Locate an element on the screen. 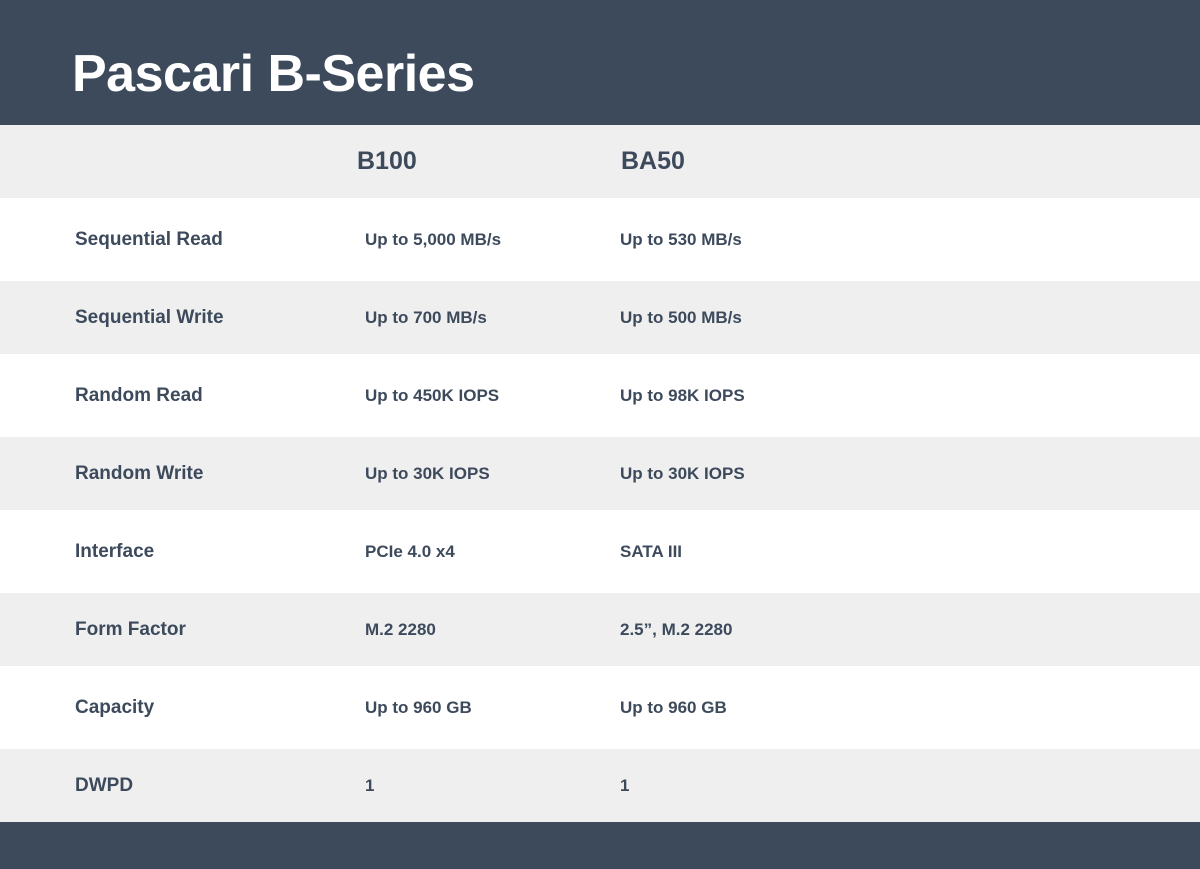  row-label: Sequential Write is located at coordinates (149, 317).